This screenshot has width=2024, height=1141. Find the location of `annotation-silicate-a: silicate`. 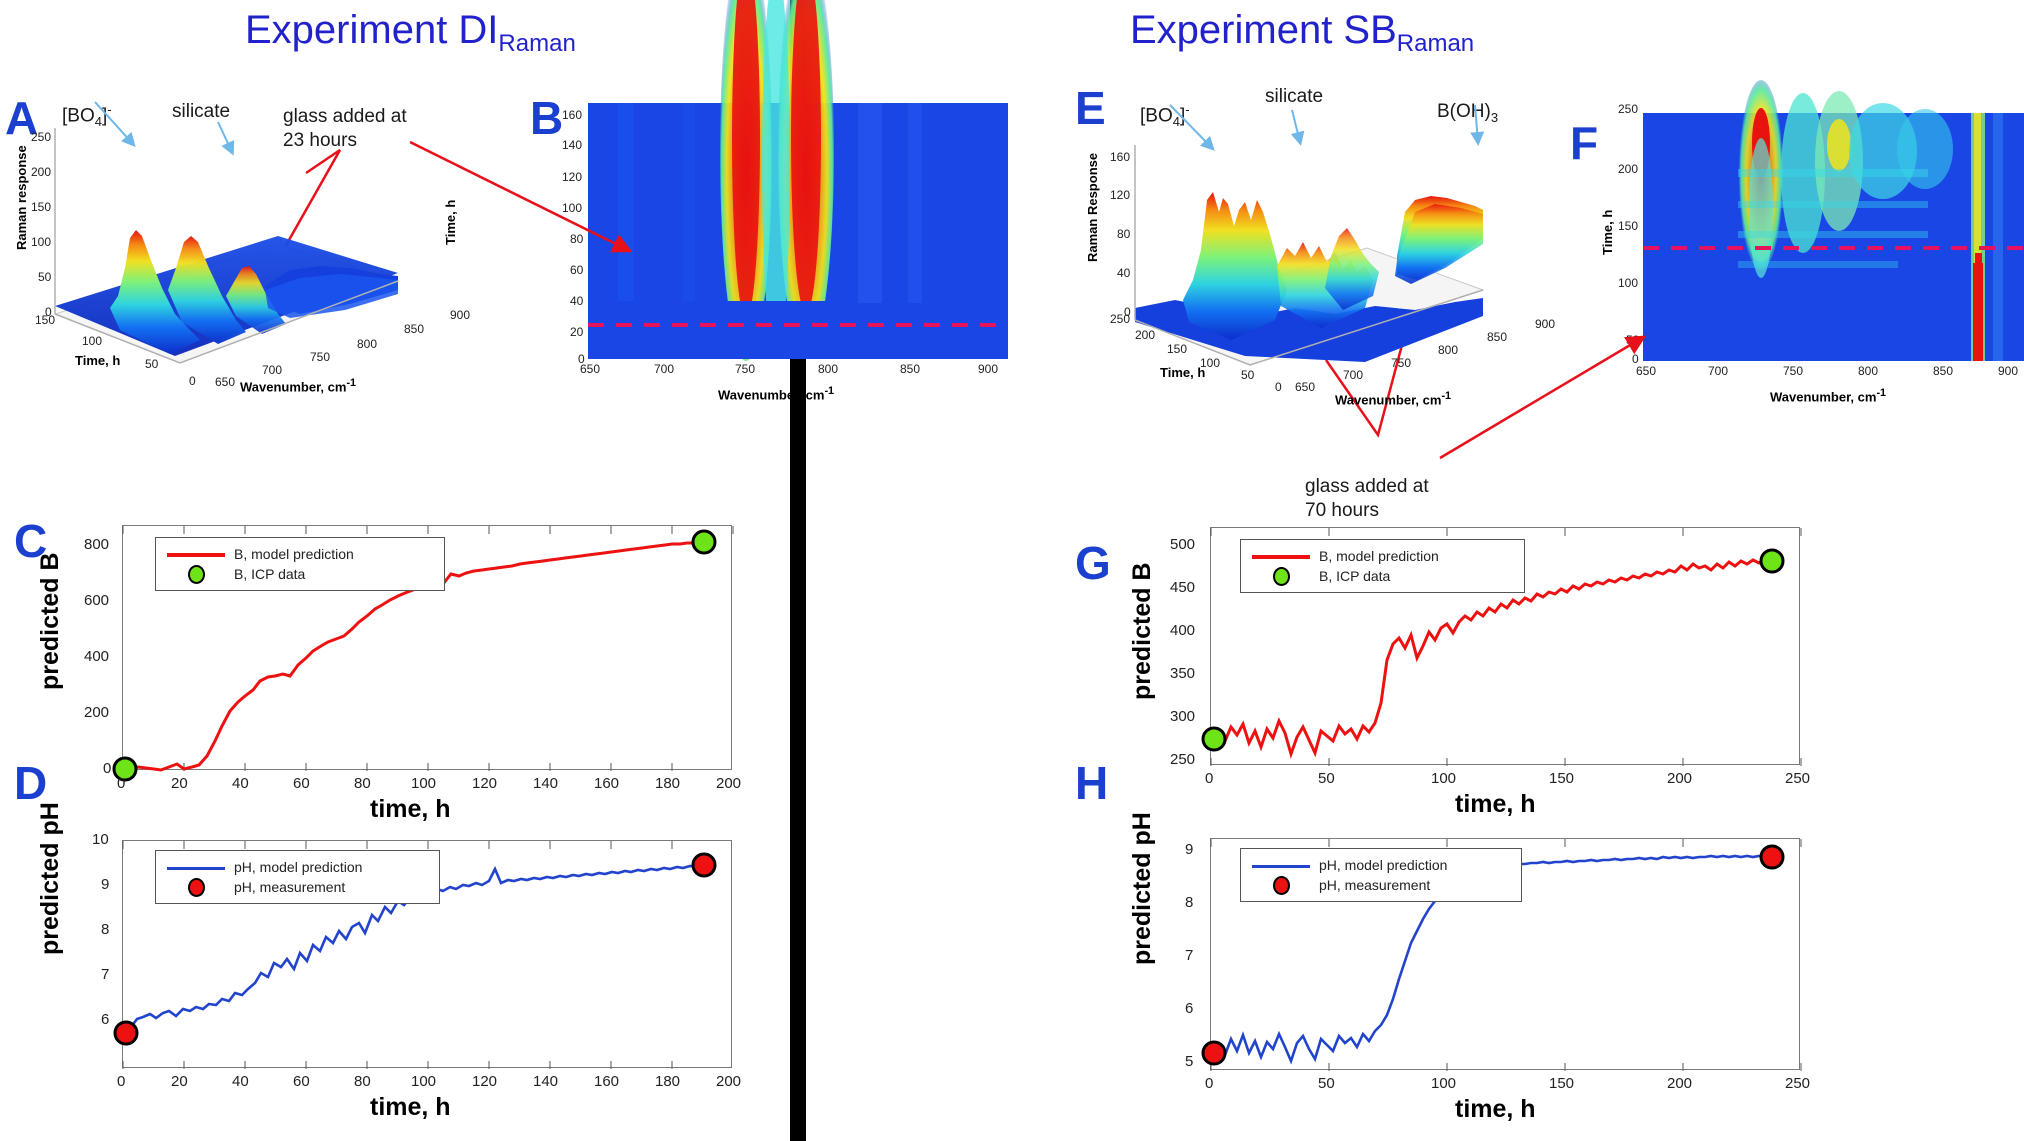

annotation-silicate-a: silicate is located at coordinates (201, 111).